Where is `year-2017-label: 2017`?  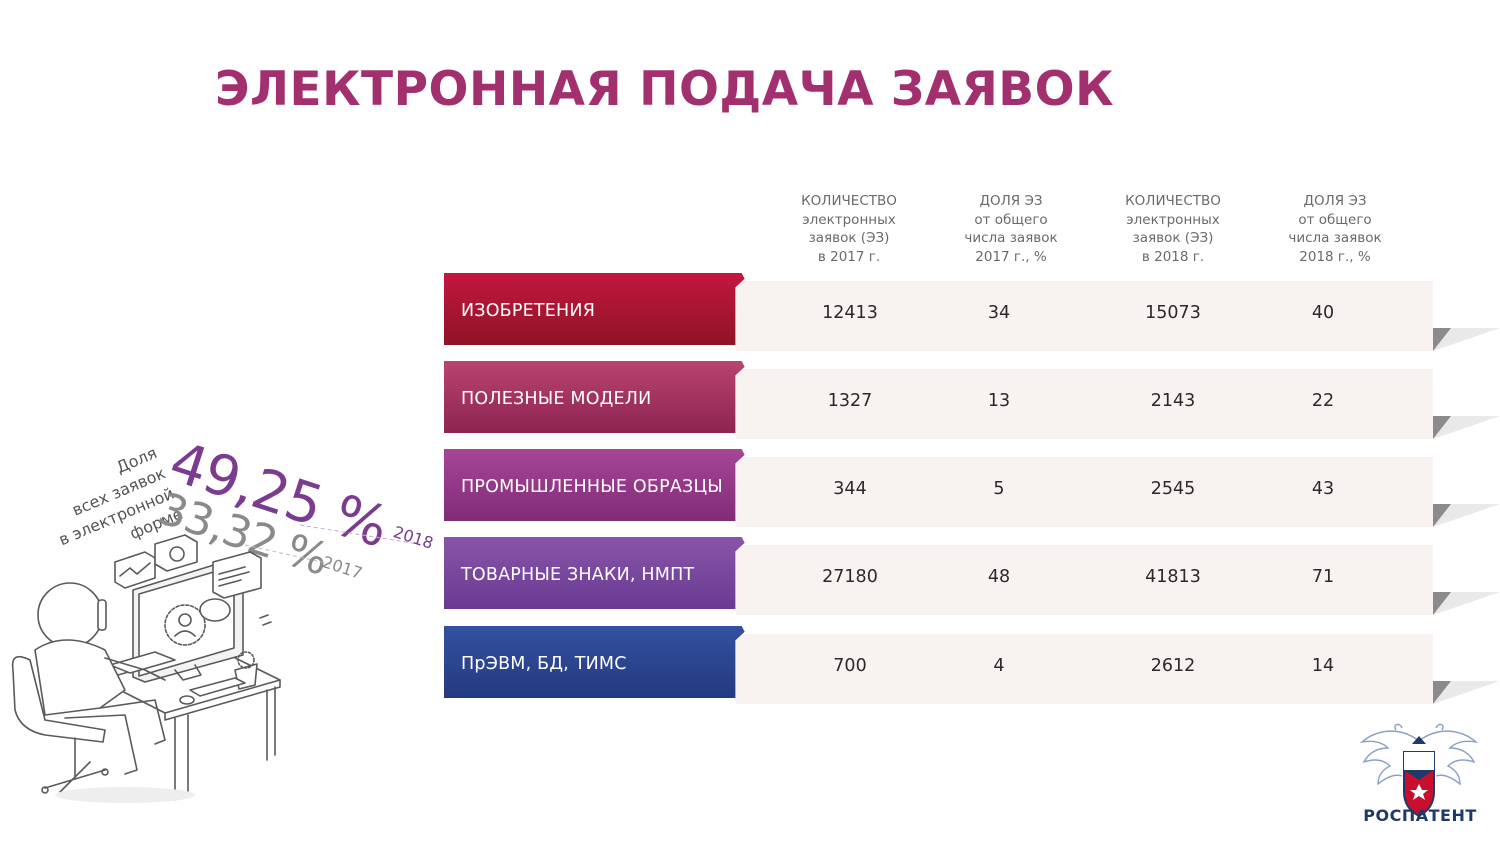
year-2017-label: 2017 is located at coordinates (342, 567).